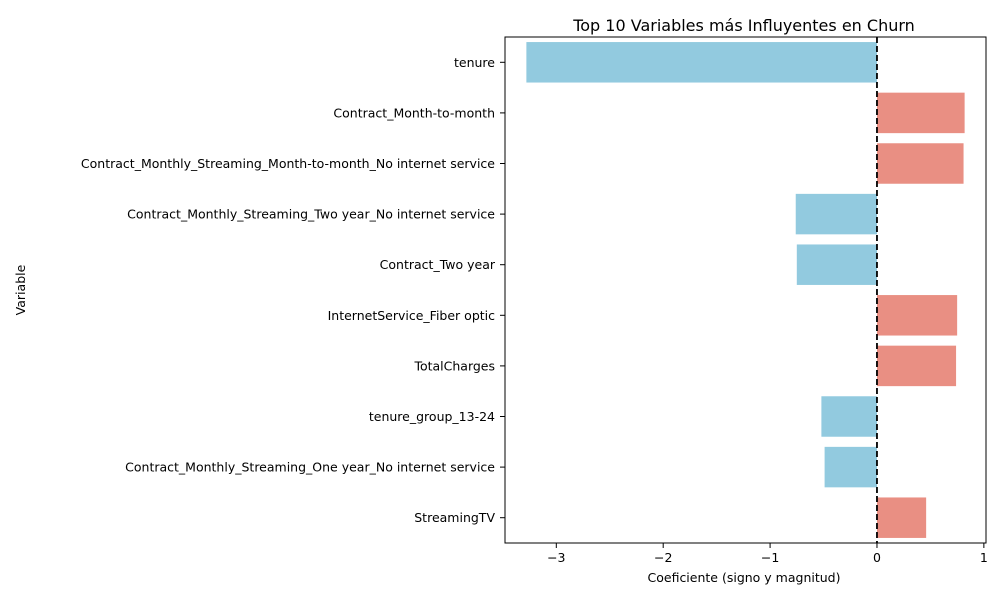 This screenshot has width=1000, height=600. What do you see at coordinates (663, 557) in the screenshot?
I see `x-tick-label: −2` at bounding box center [663, 557].